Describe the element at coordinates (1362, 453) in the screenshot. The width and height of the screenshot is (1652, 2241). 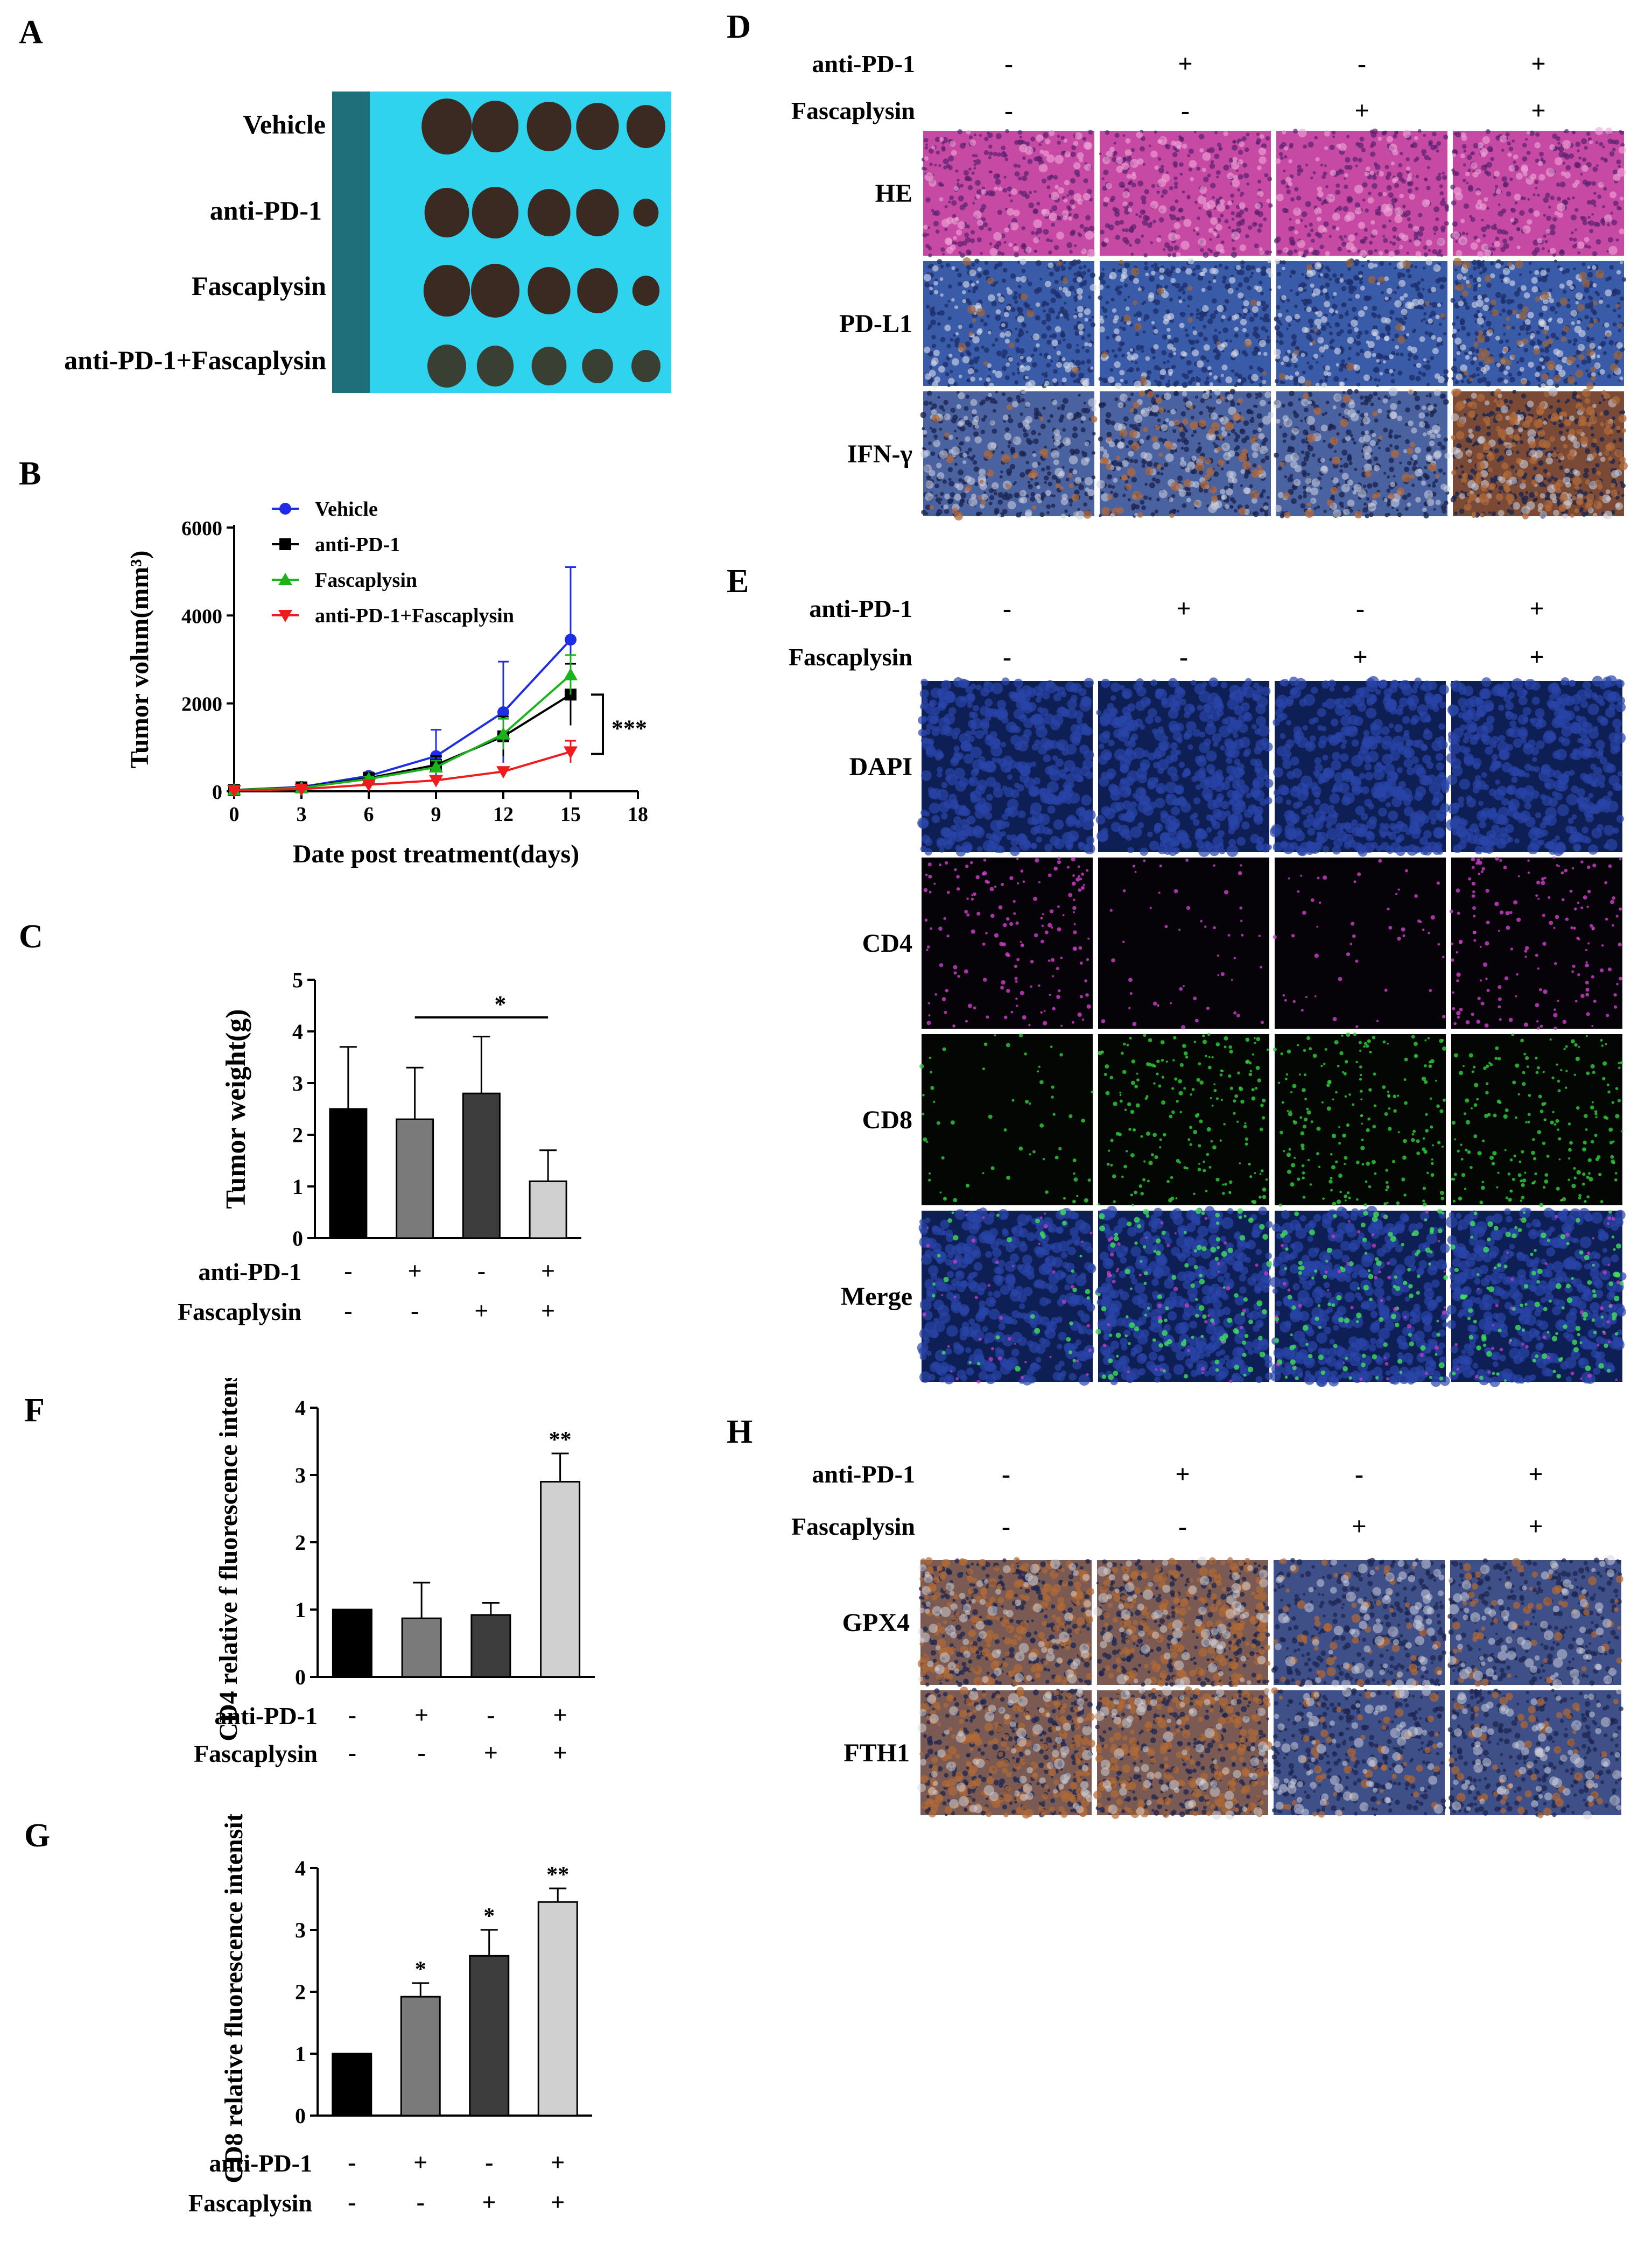
I see `micrograph-tile` at that location.